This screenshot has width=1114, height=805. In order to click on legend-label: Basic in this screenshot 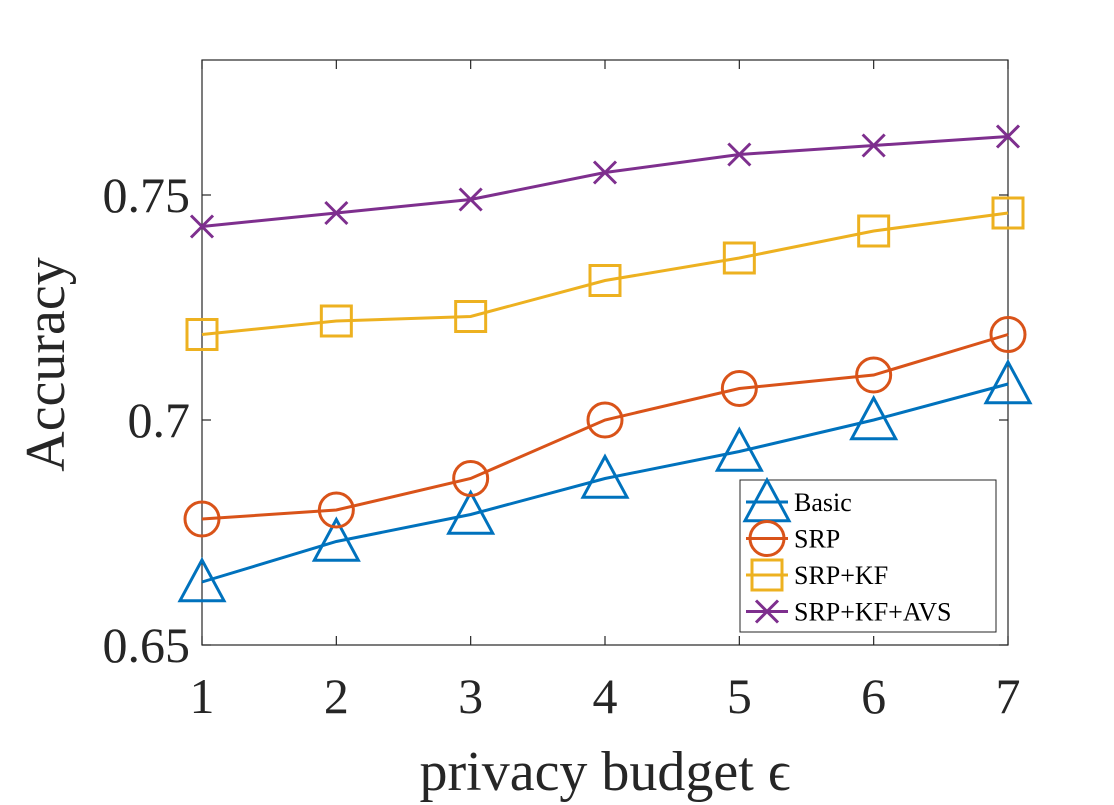, I will do `click(823, 502)`.